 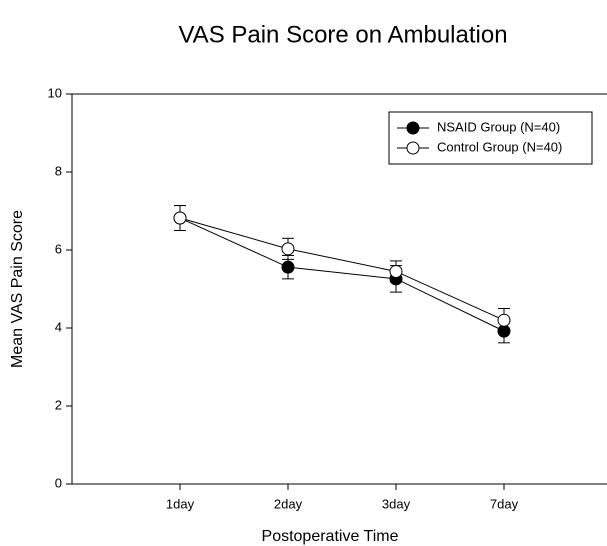 I want to click on y-tick-label: 10, so click(x=55, y=92).